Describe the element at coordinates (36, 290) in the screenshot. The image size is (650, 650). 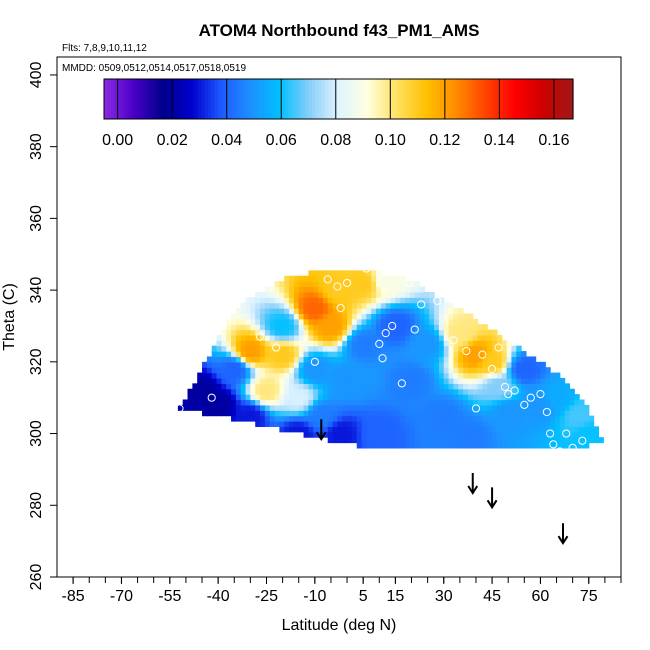
I see `y-tick-label: 340` at that location.